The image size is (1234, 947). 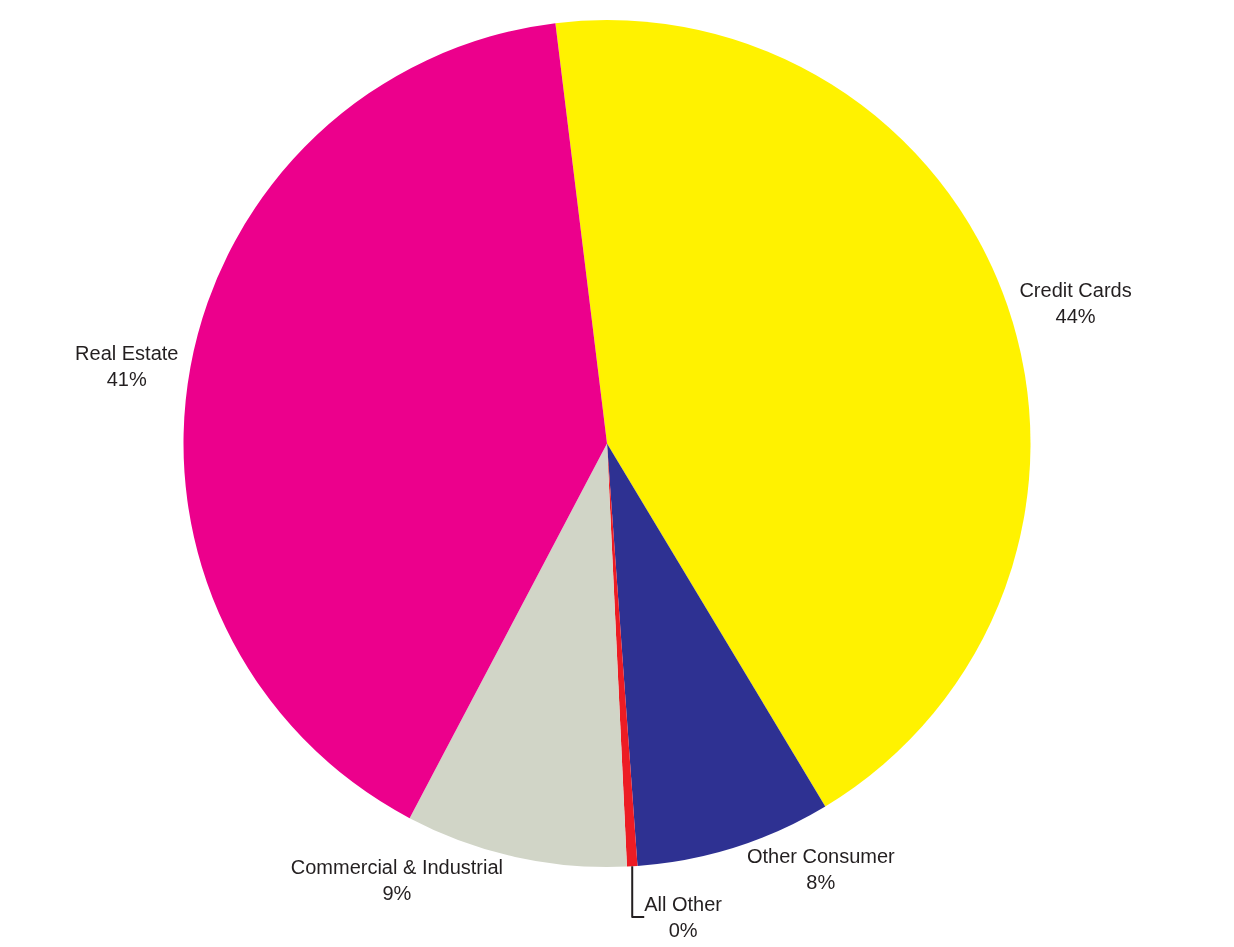 I want to click on slice-label: Credit Cards, so click(x=1075, y=289).